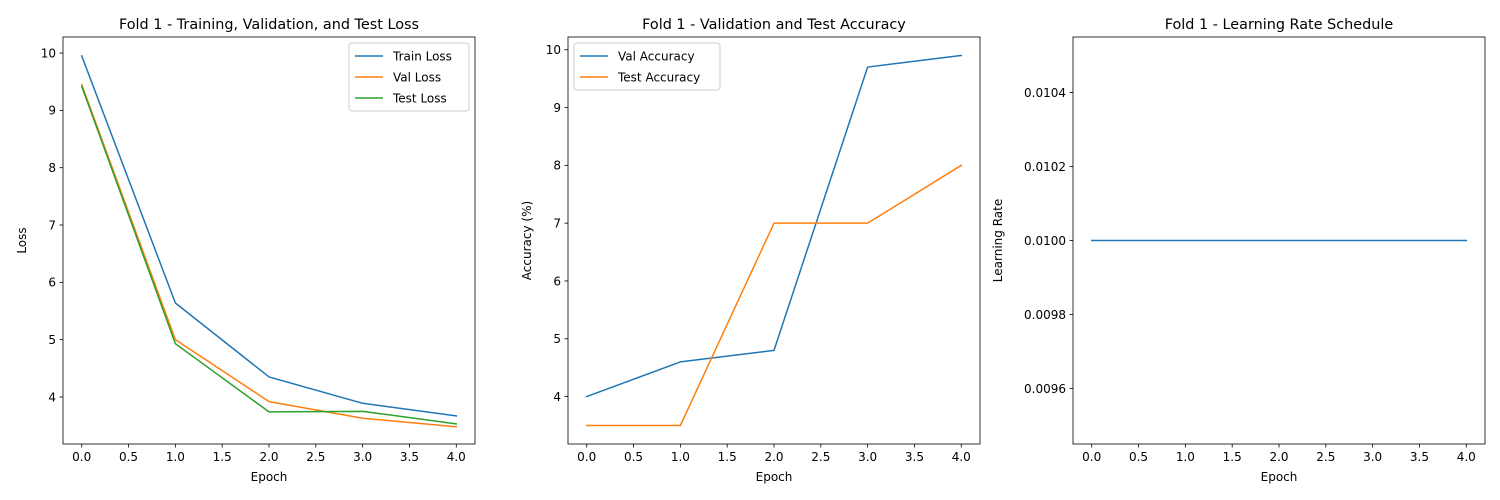 Image resolution: width=1500 pixels, height=500 pixels. What do you see at coordinates (1045, 241) in the screenshot?
I see `y-tick-label: 0.0100` at bounding box center [1045, 241].